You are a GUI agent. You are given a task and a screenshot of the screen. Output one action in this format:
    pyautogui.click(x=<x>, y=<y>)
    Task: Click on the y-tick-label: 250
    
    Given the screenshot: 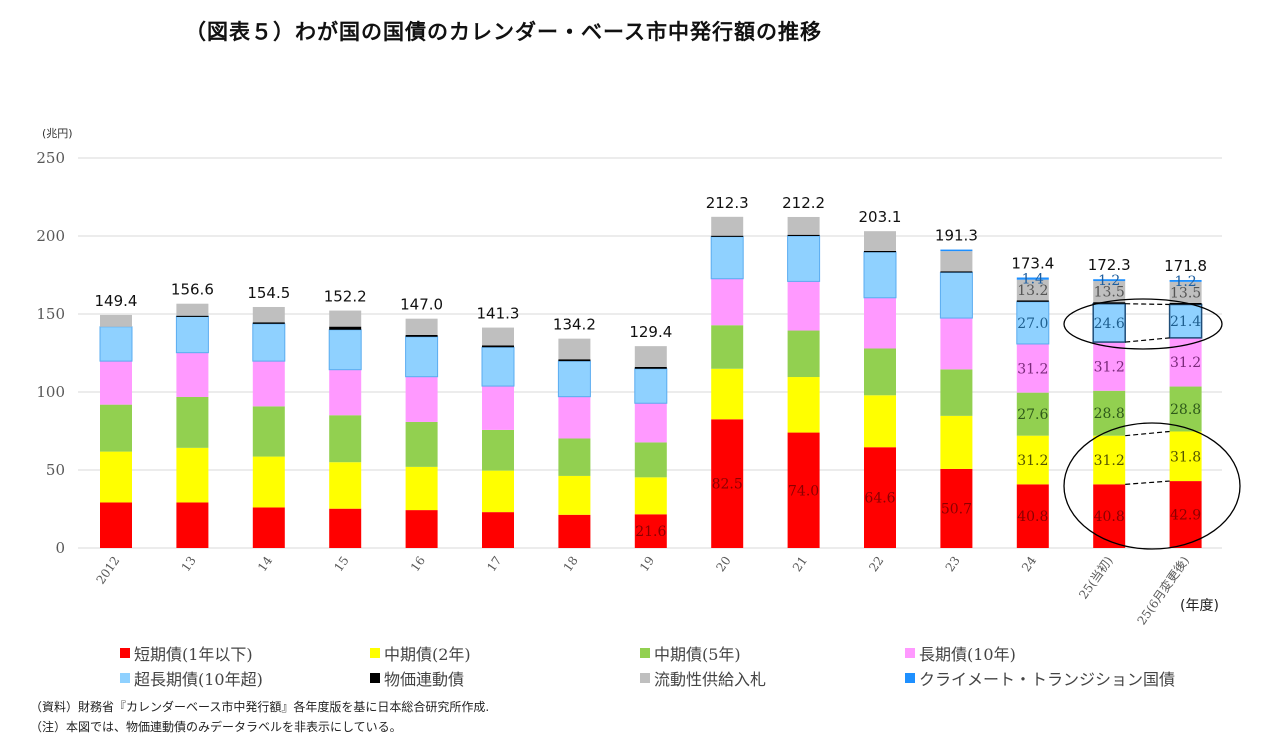 What is the action you would take?
    pyautogui.click(x=50, y=158)
    